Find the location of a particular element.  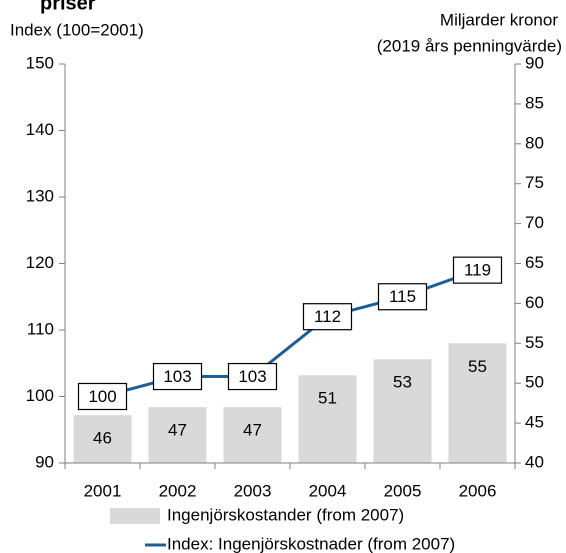

y2-tick-label: 45 is located at coordinates (534, 422).